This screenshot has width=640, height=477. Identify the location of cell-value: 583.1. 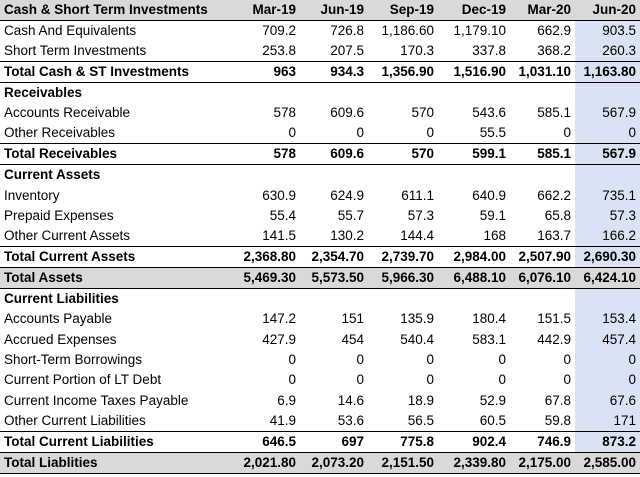
(489, 339).